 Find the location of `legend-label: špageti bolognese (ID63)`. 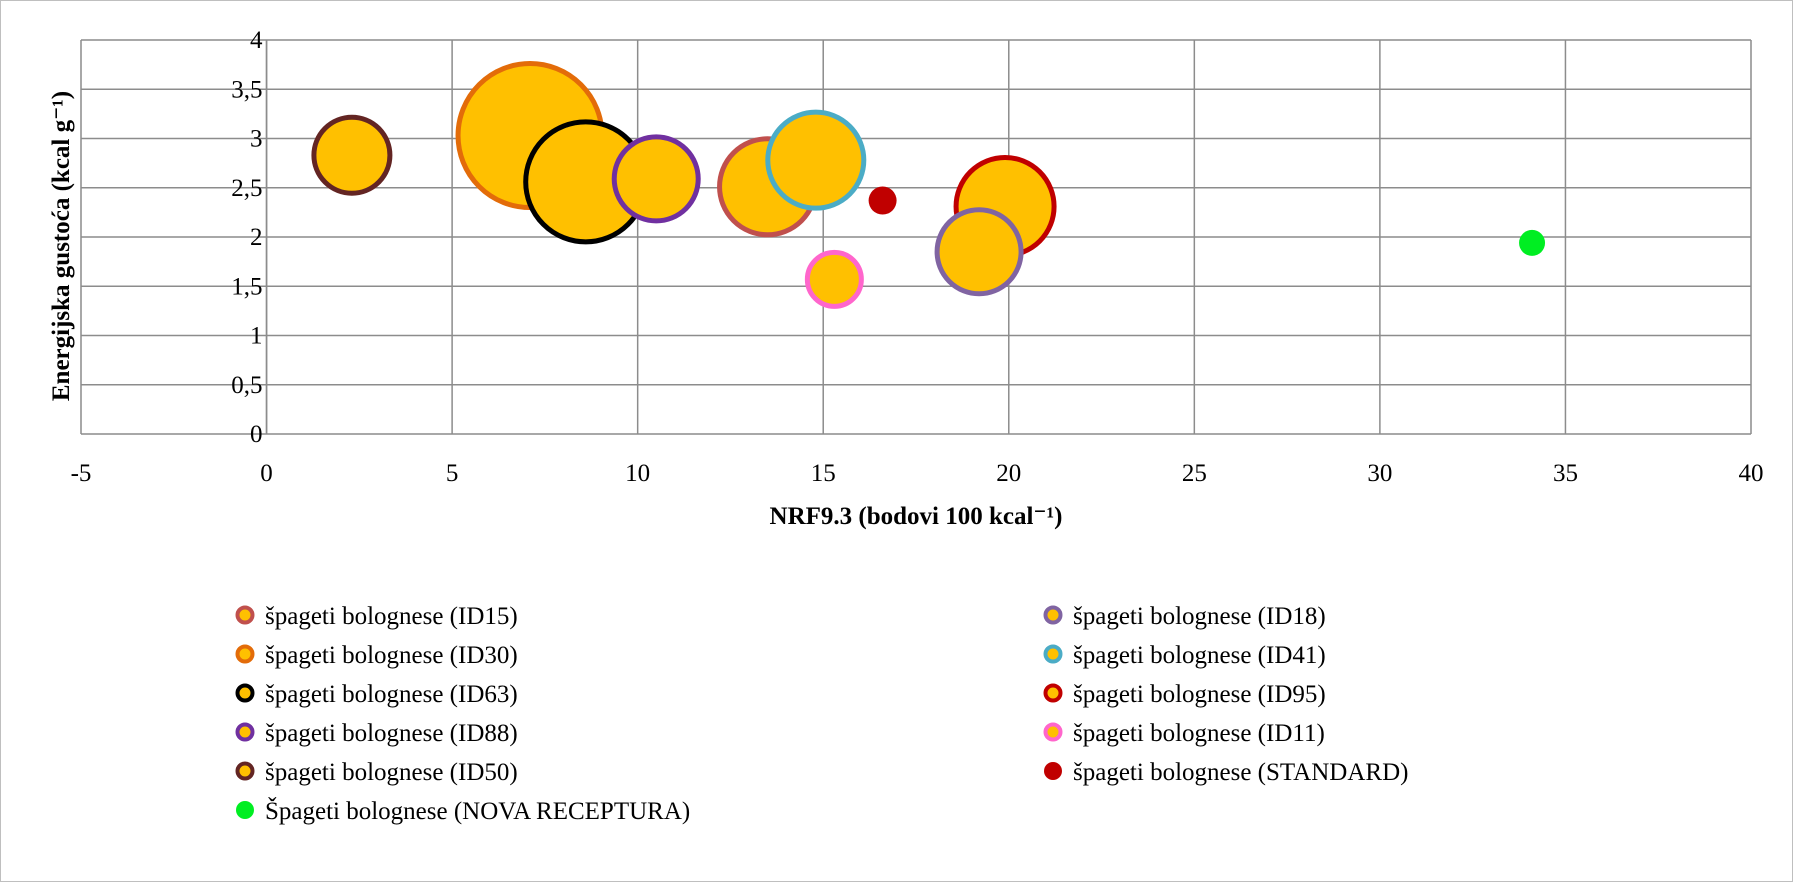

legend-label: špageti bolognese (ID63) is located at coordinates (391, 694).